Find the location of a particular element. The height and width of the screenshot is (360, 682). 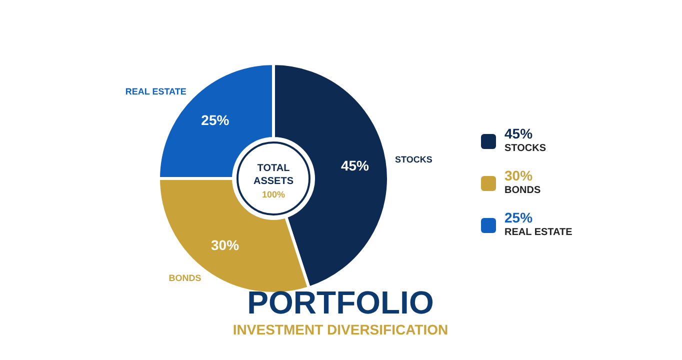

text: 30% is located at coordinates (518, 176).